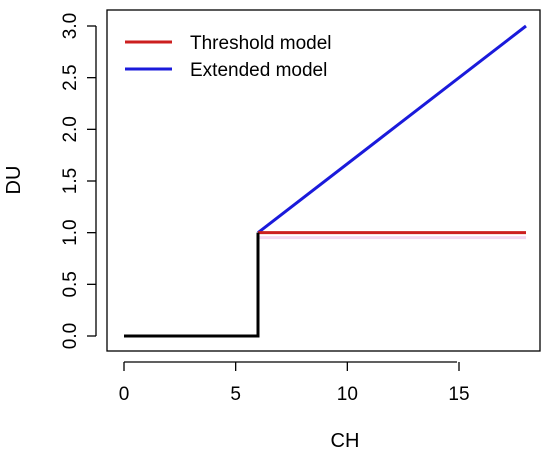 This screenshot has height=458, width=550. Describe the element at coordinates (228, 57) in the screenshot. I see `legend: Threshold model Extended model` at that location.